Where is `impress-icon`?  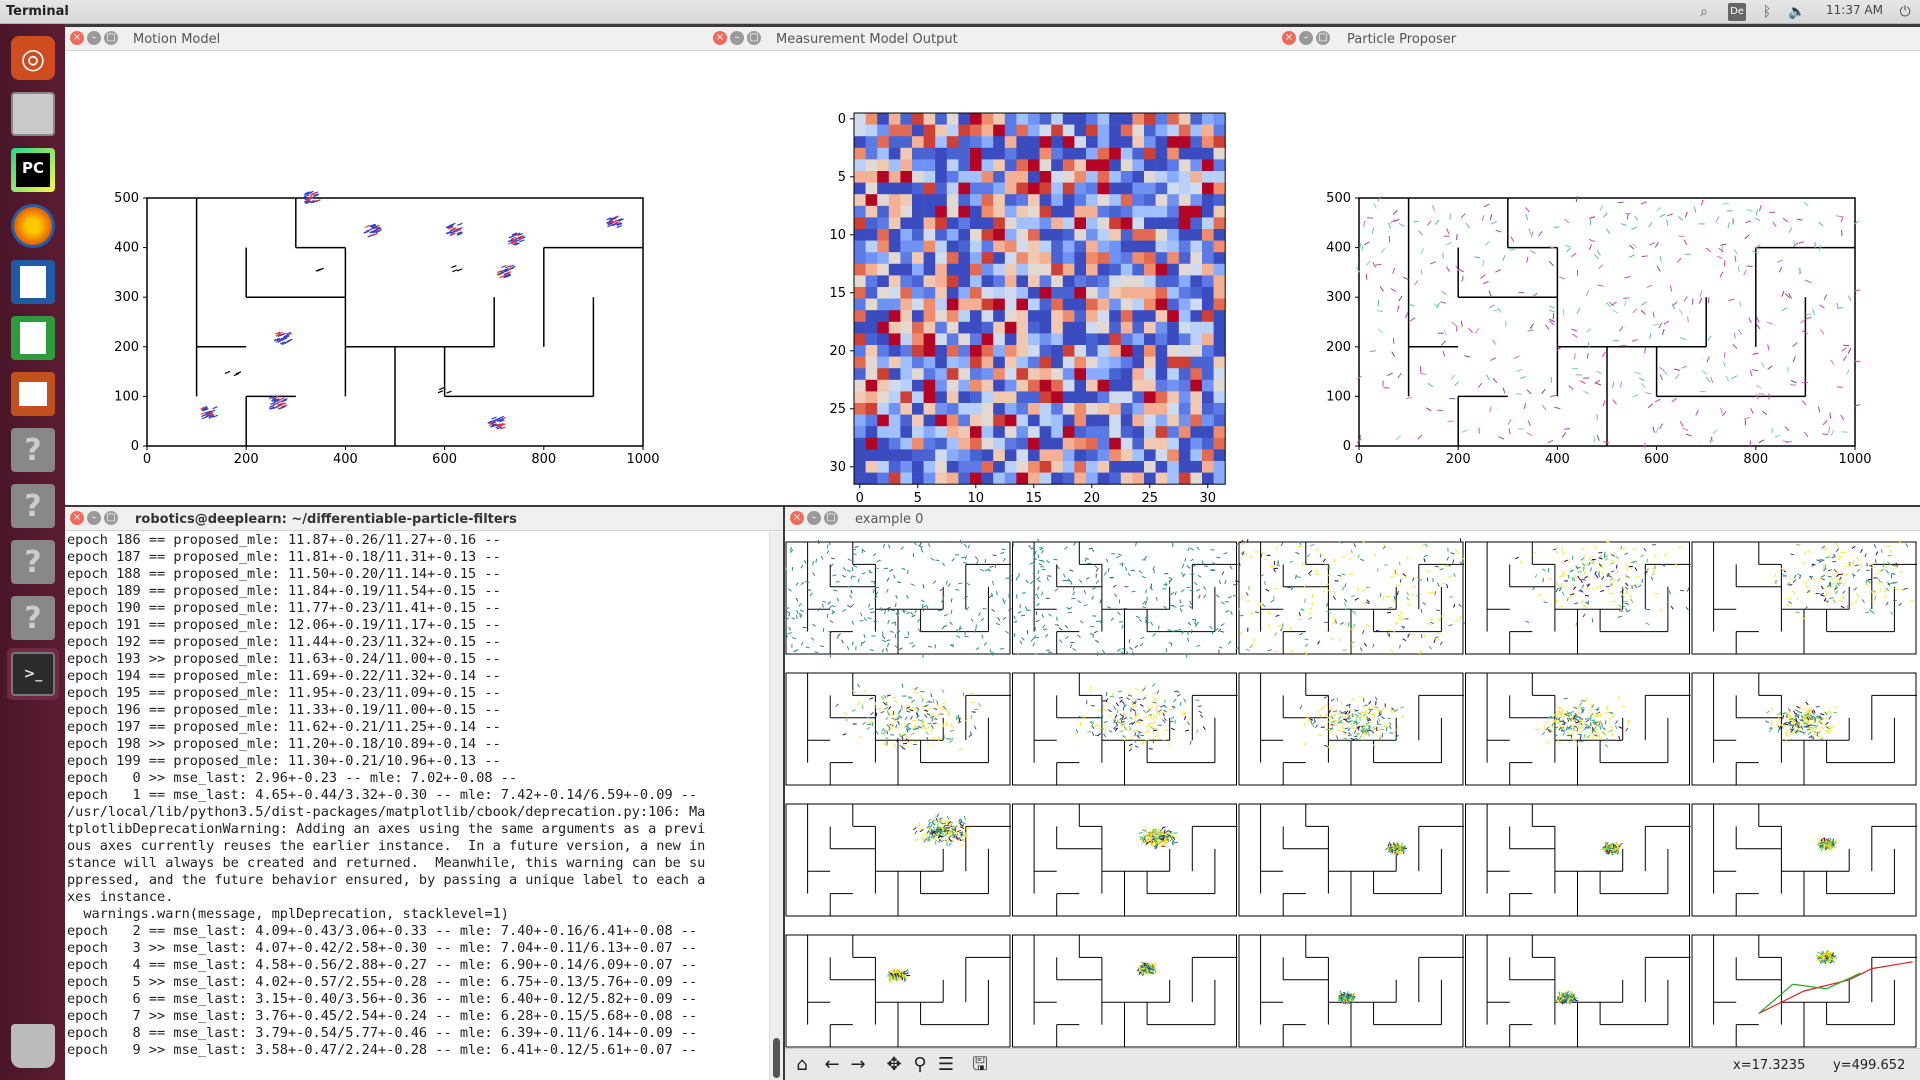
impress-icon is located at coordinates (33, 394).